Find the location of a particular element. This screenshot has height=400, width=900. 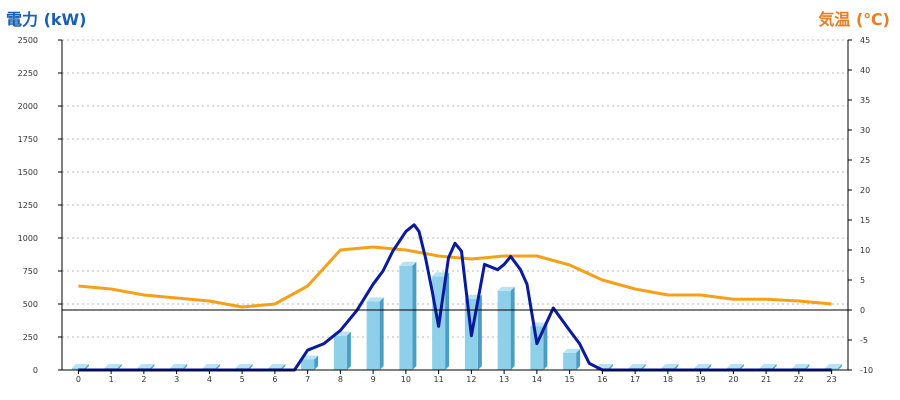

right-tick-label: 35 is located at coordinates (865, 100).